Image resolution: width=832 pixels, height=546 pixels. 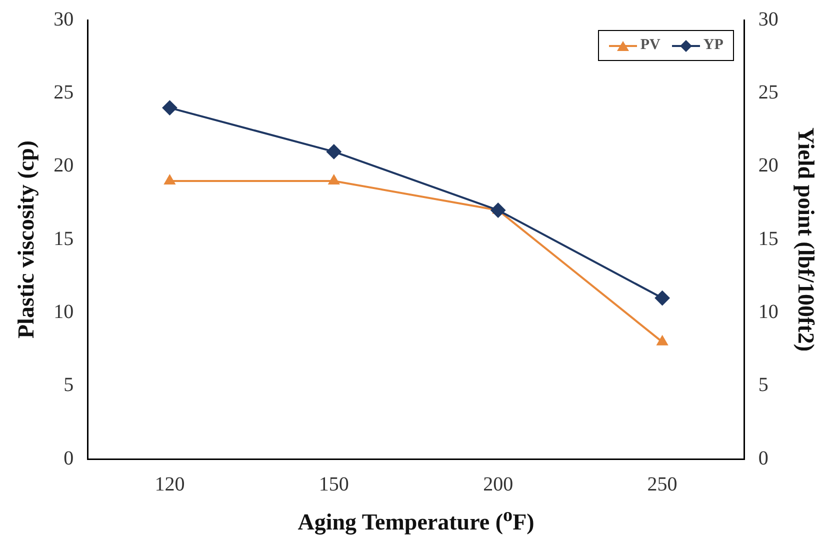 I want to click on x-tick-label: 120, so click(x=169, y=484).